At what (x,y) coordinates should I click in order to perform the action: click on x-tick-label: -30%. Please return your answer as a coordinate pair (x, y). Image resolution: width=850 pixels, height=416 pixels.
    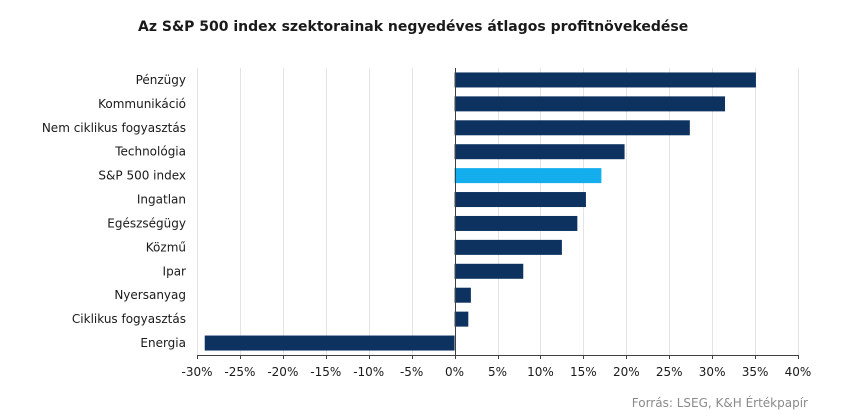
    Looking at the image, I should click on (196, 372).